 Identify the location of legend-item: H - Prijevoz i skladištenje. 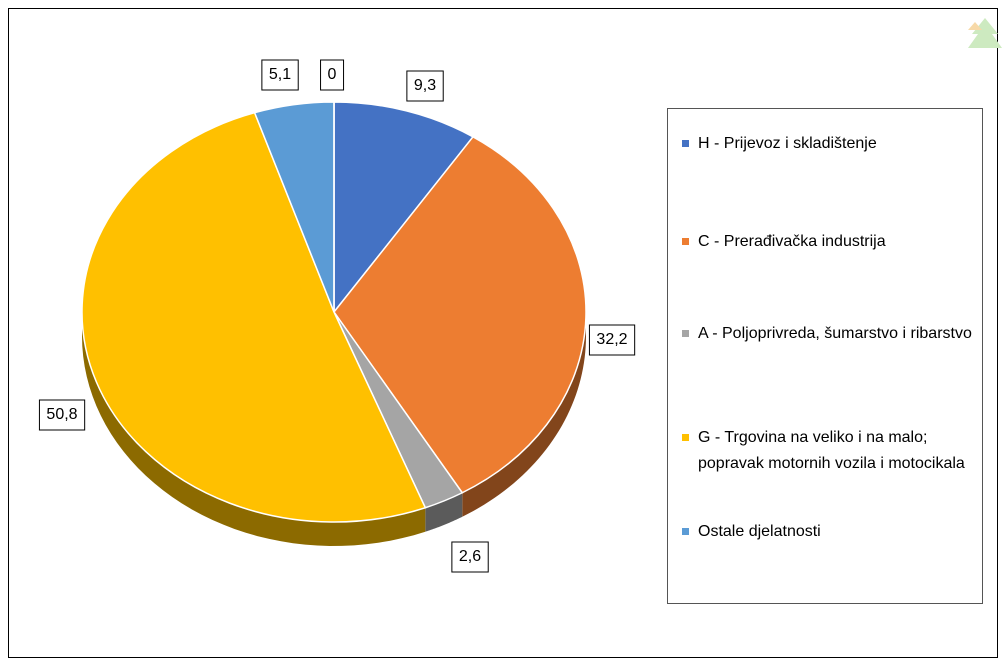
(835, 144).